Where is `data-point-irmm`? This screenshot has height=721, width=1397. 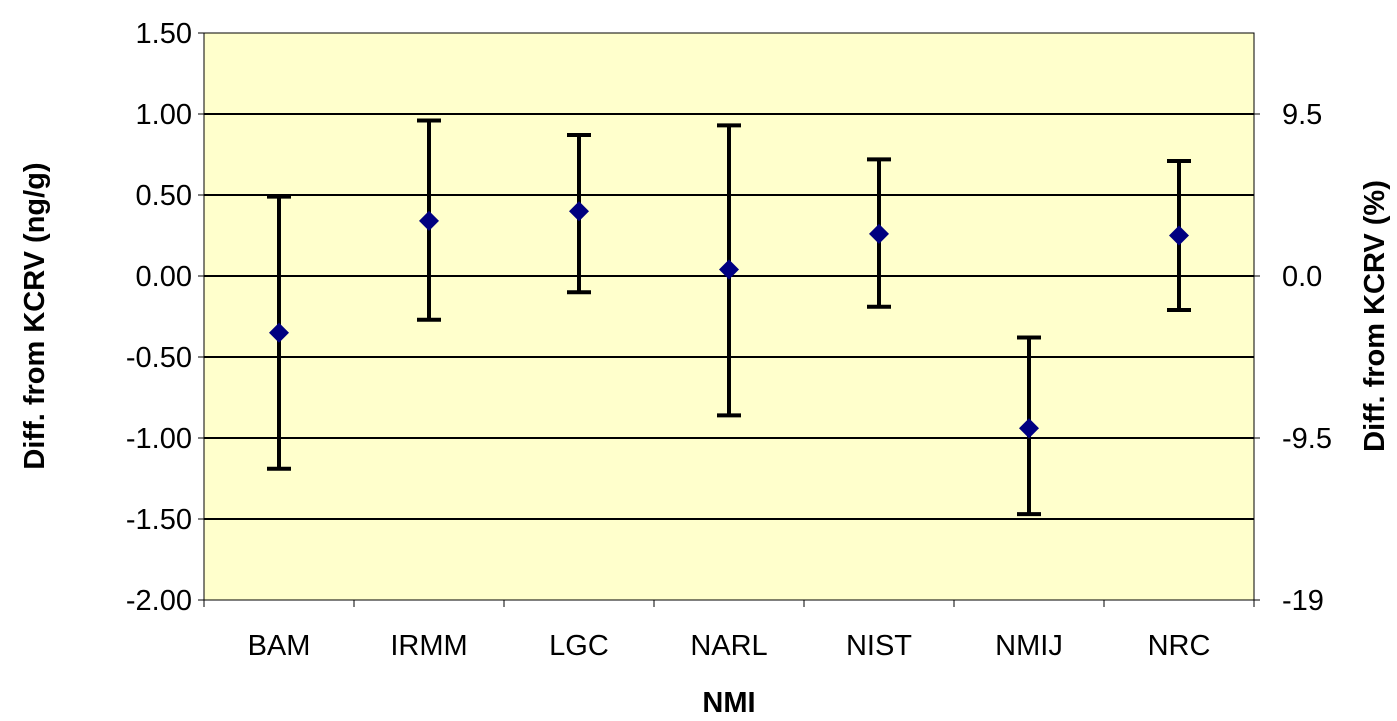
data-point-irmm is located at coordinates (429, 220).